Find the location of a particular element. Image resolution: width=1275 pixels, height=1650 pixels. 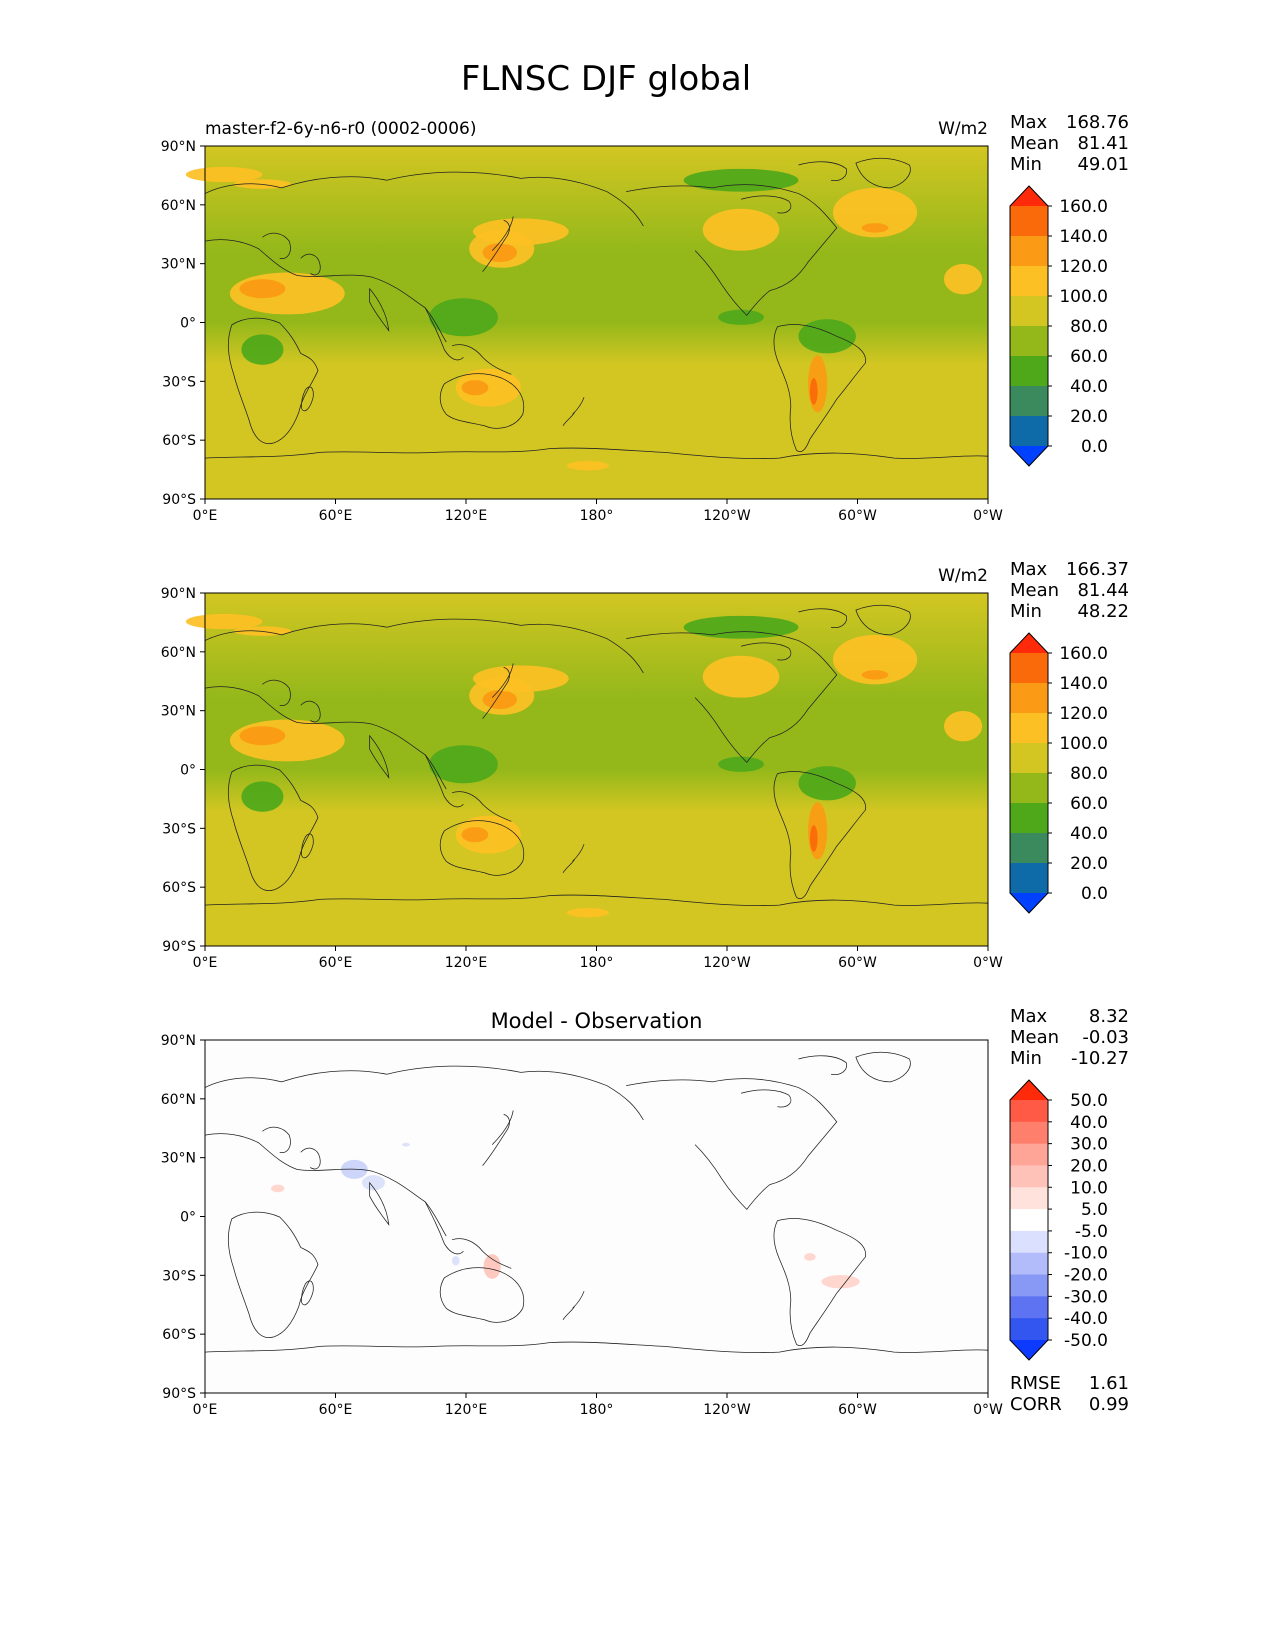

colorbar-label: -20.0 is located at coordinates (1086, 1276).